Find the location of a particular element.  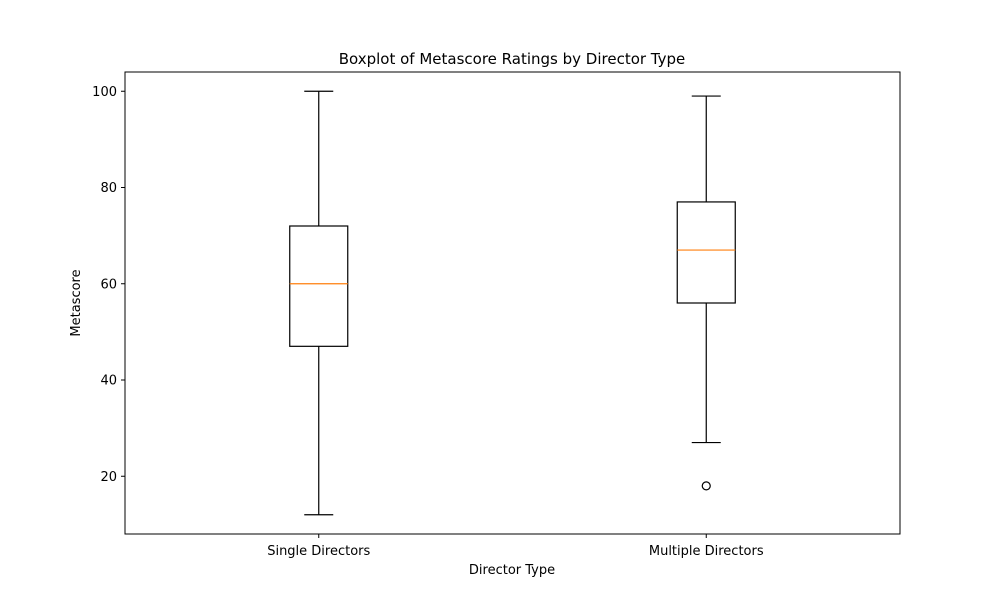

x-tick-label: Single Directors is located at coordinates (318, 551).